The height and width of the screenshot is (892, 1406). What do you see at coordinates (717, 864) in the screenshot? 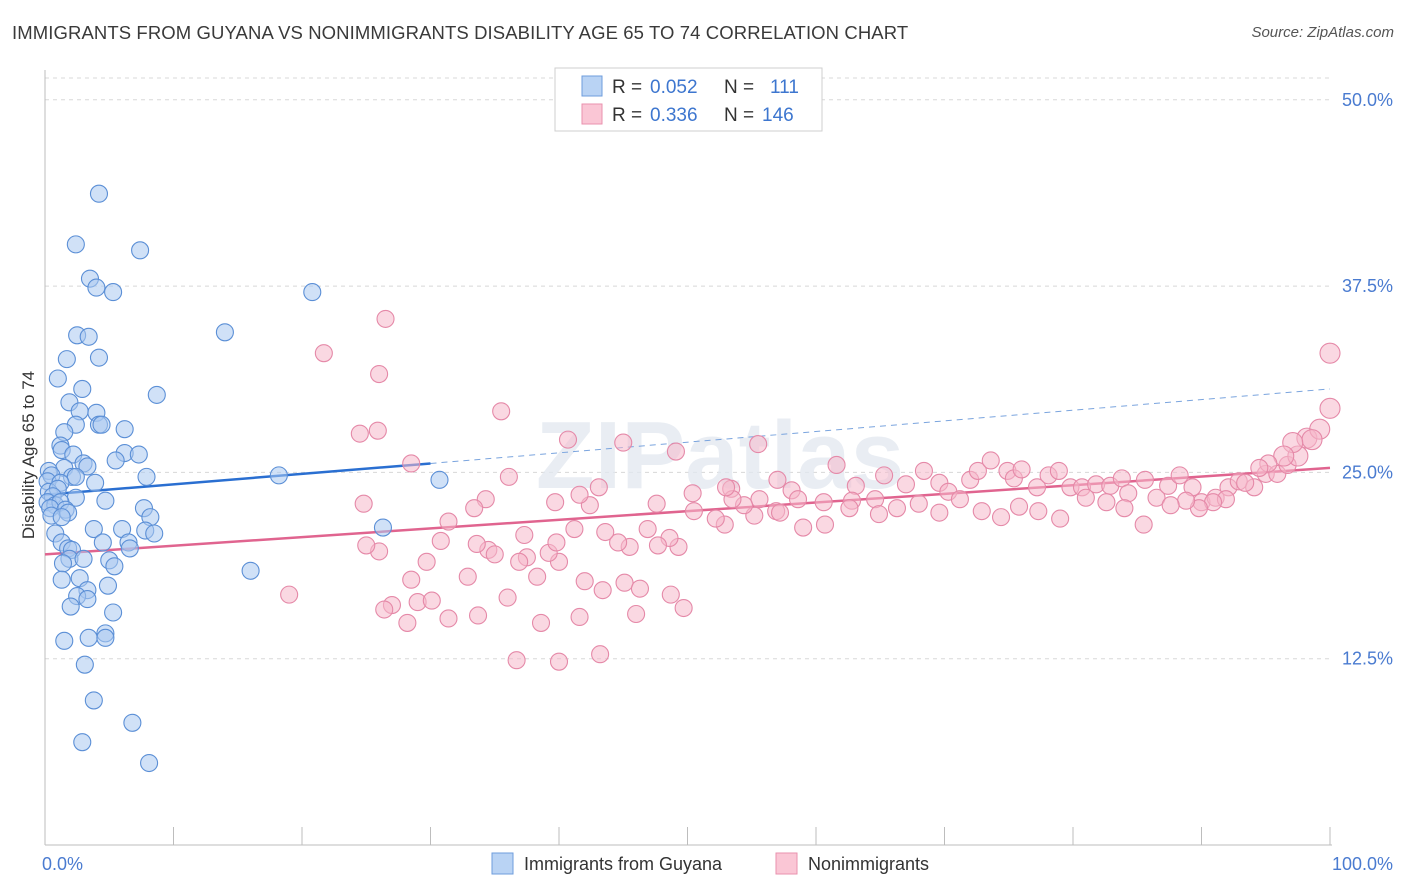
I see `x-tick-labels: 0.0% 100.0%` at bounding box center [717, 864].